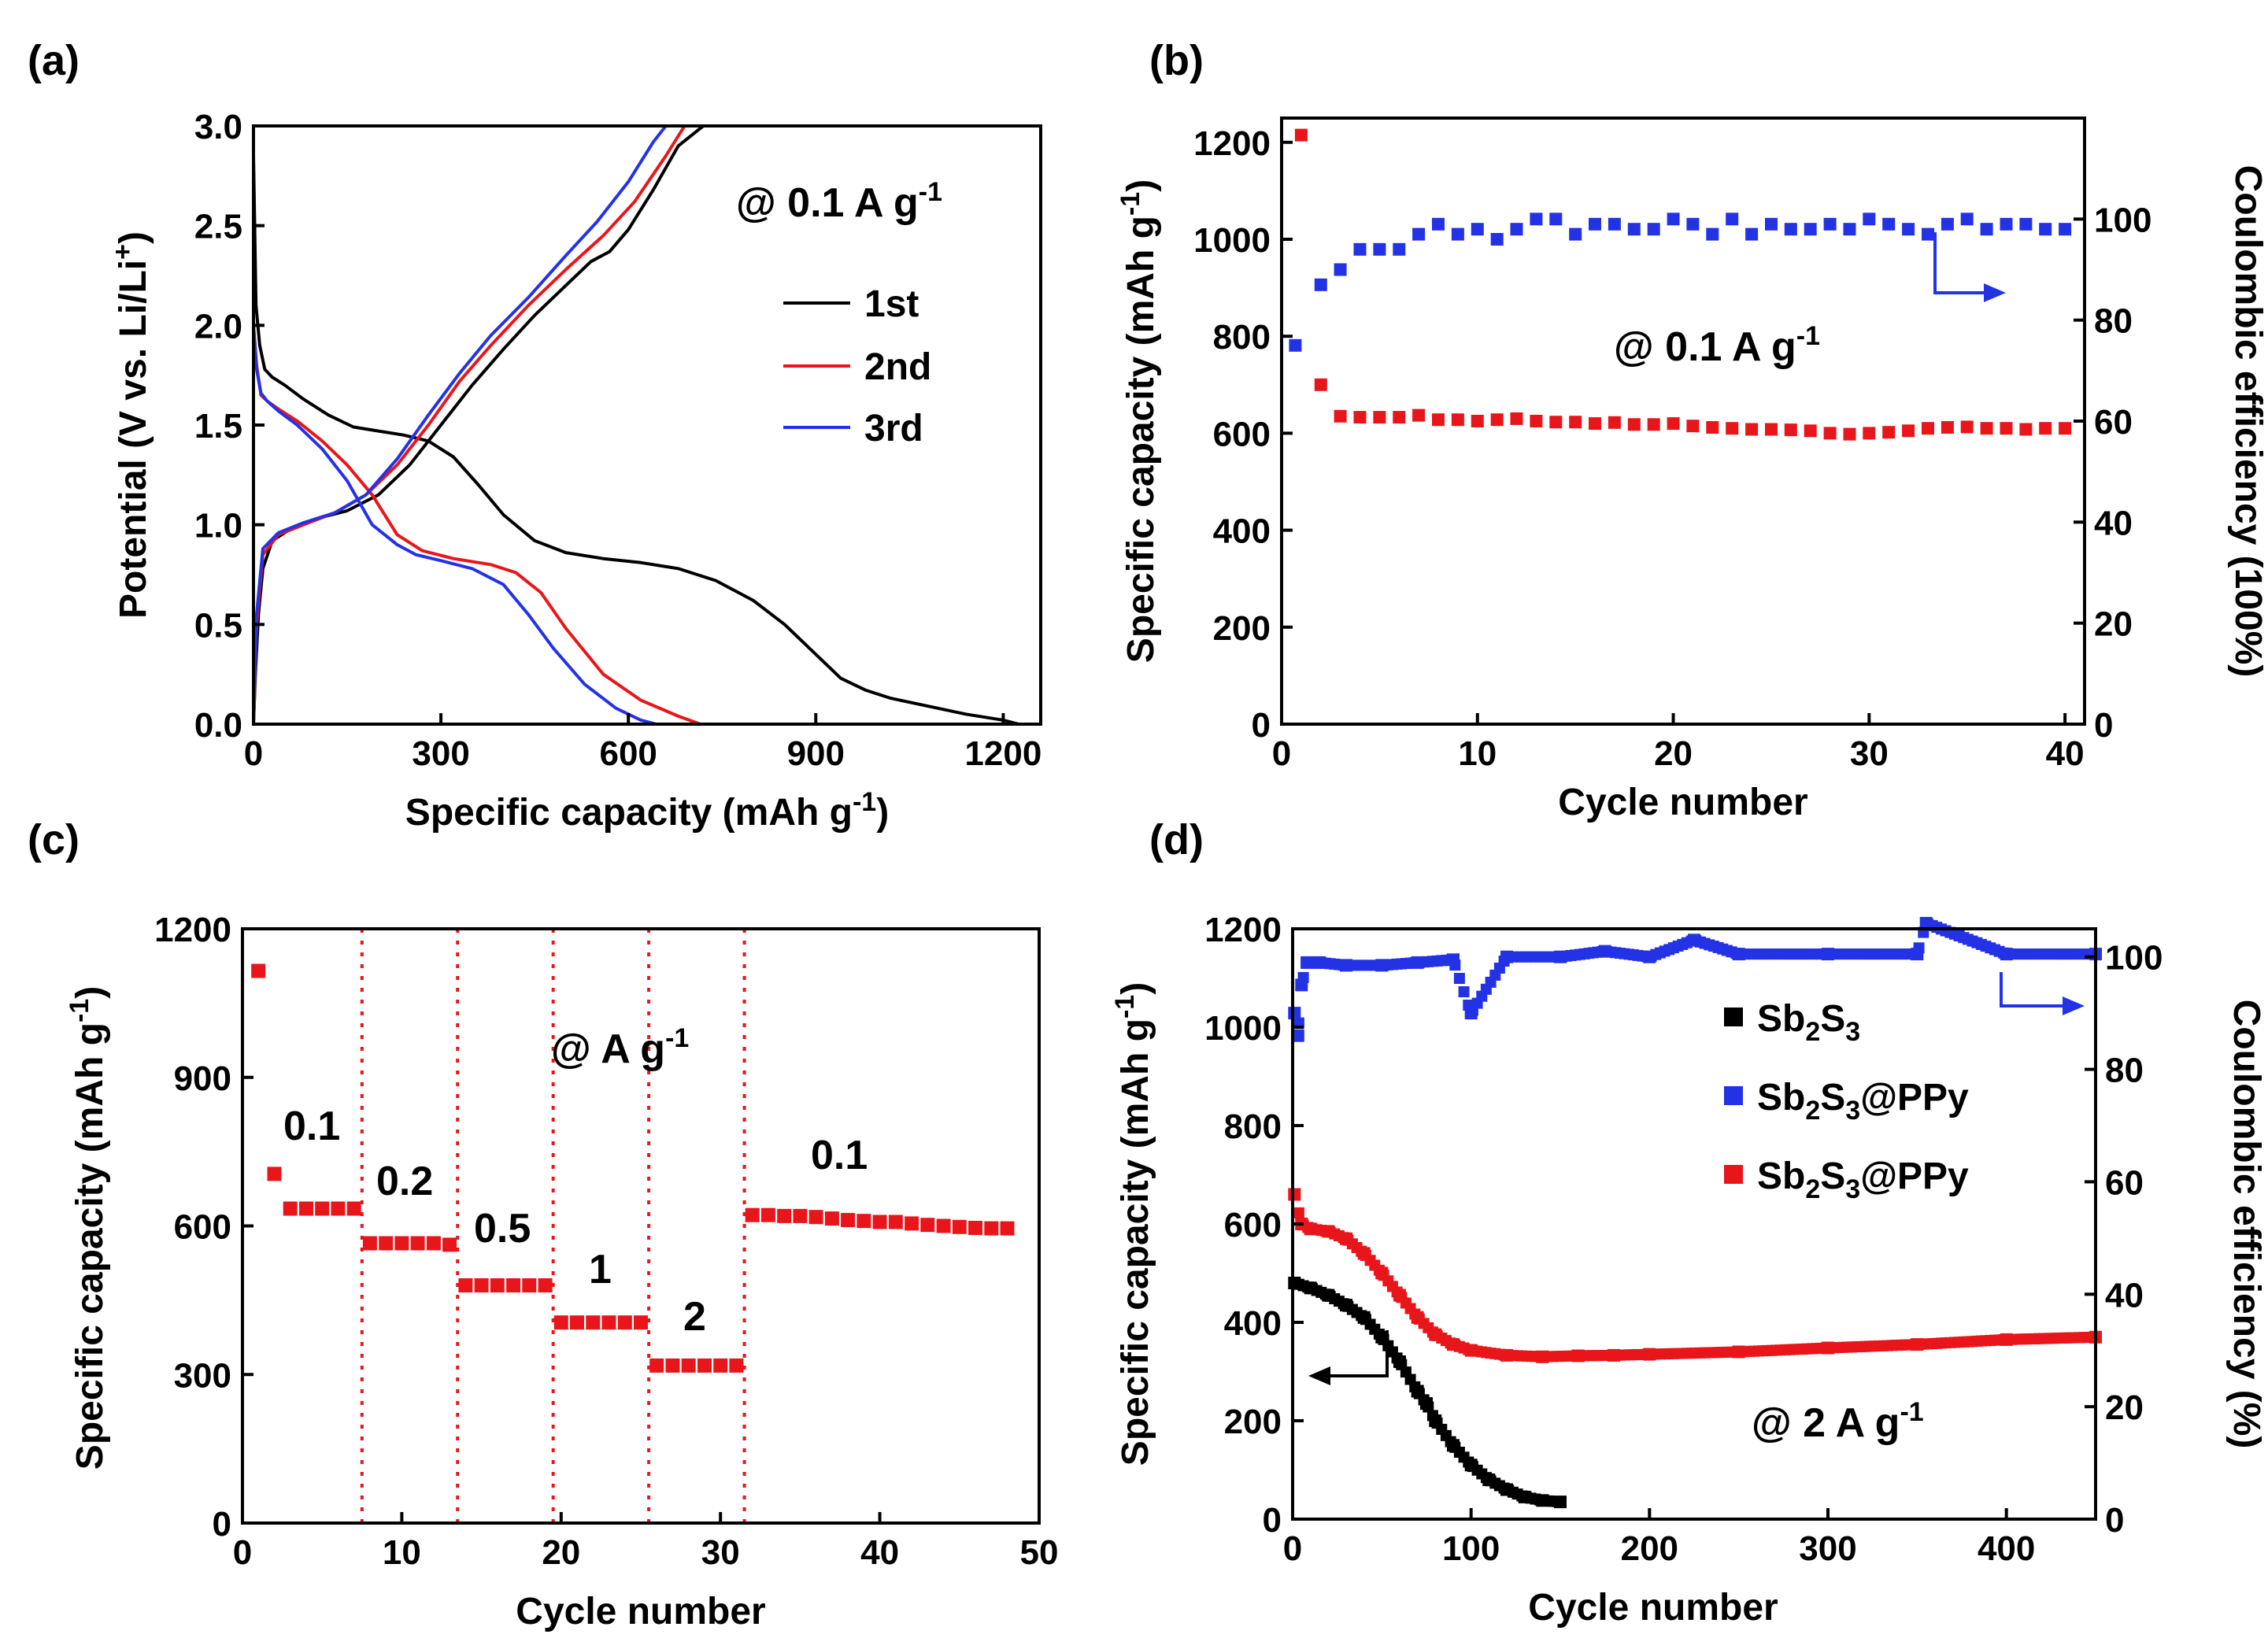 This screenshot has height=1649, width=2268. What do you see at coordinates (2134, 958) in the screenshot?
I see `y2-tick-label: 100` at bounding box center [2134, 958].